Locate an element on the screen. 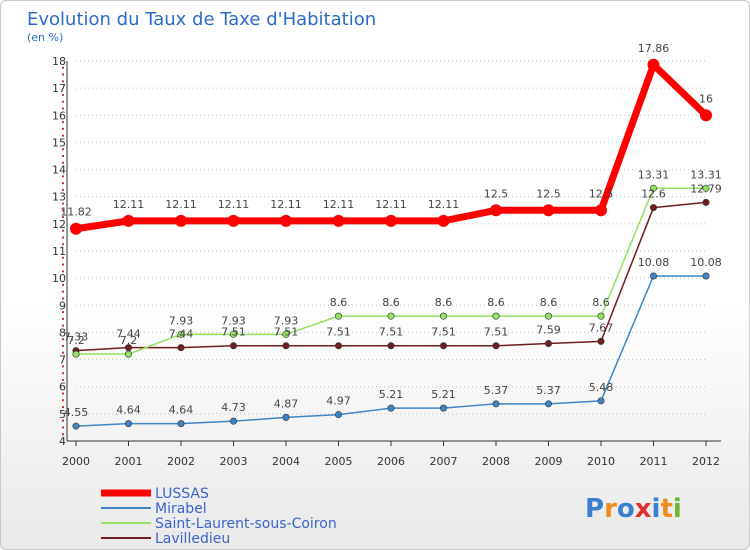  data-label: 4.55 is located at coordinates (76, 412).